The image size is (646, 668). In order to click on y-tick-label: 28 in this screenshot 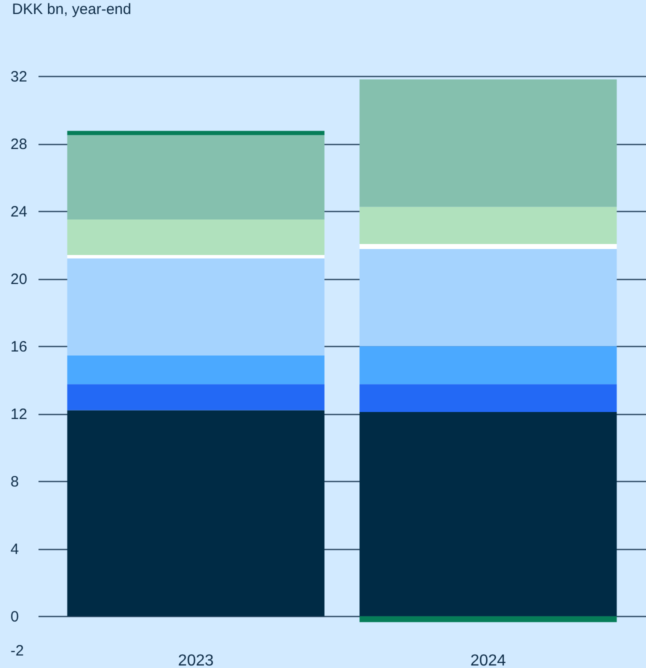, I will do `click(19, 145)`.